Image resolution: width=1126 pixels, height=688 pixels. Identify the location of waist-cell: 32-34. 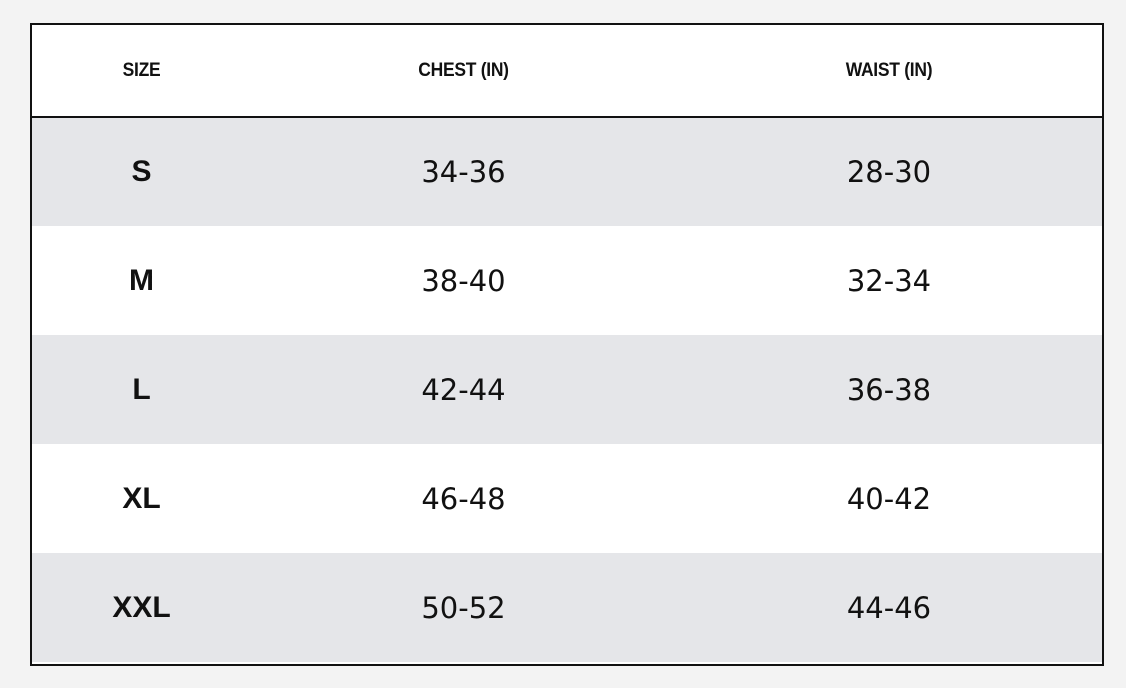
(889, 280).